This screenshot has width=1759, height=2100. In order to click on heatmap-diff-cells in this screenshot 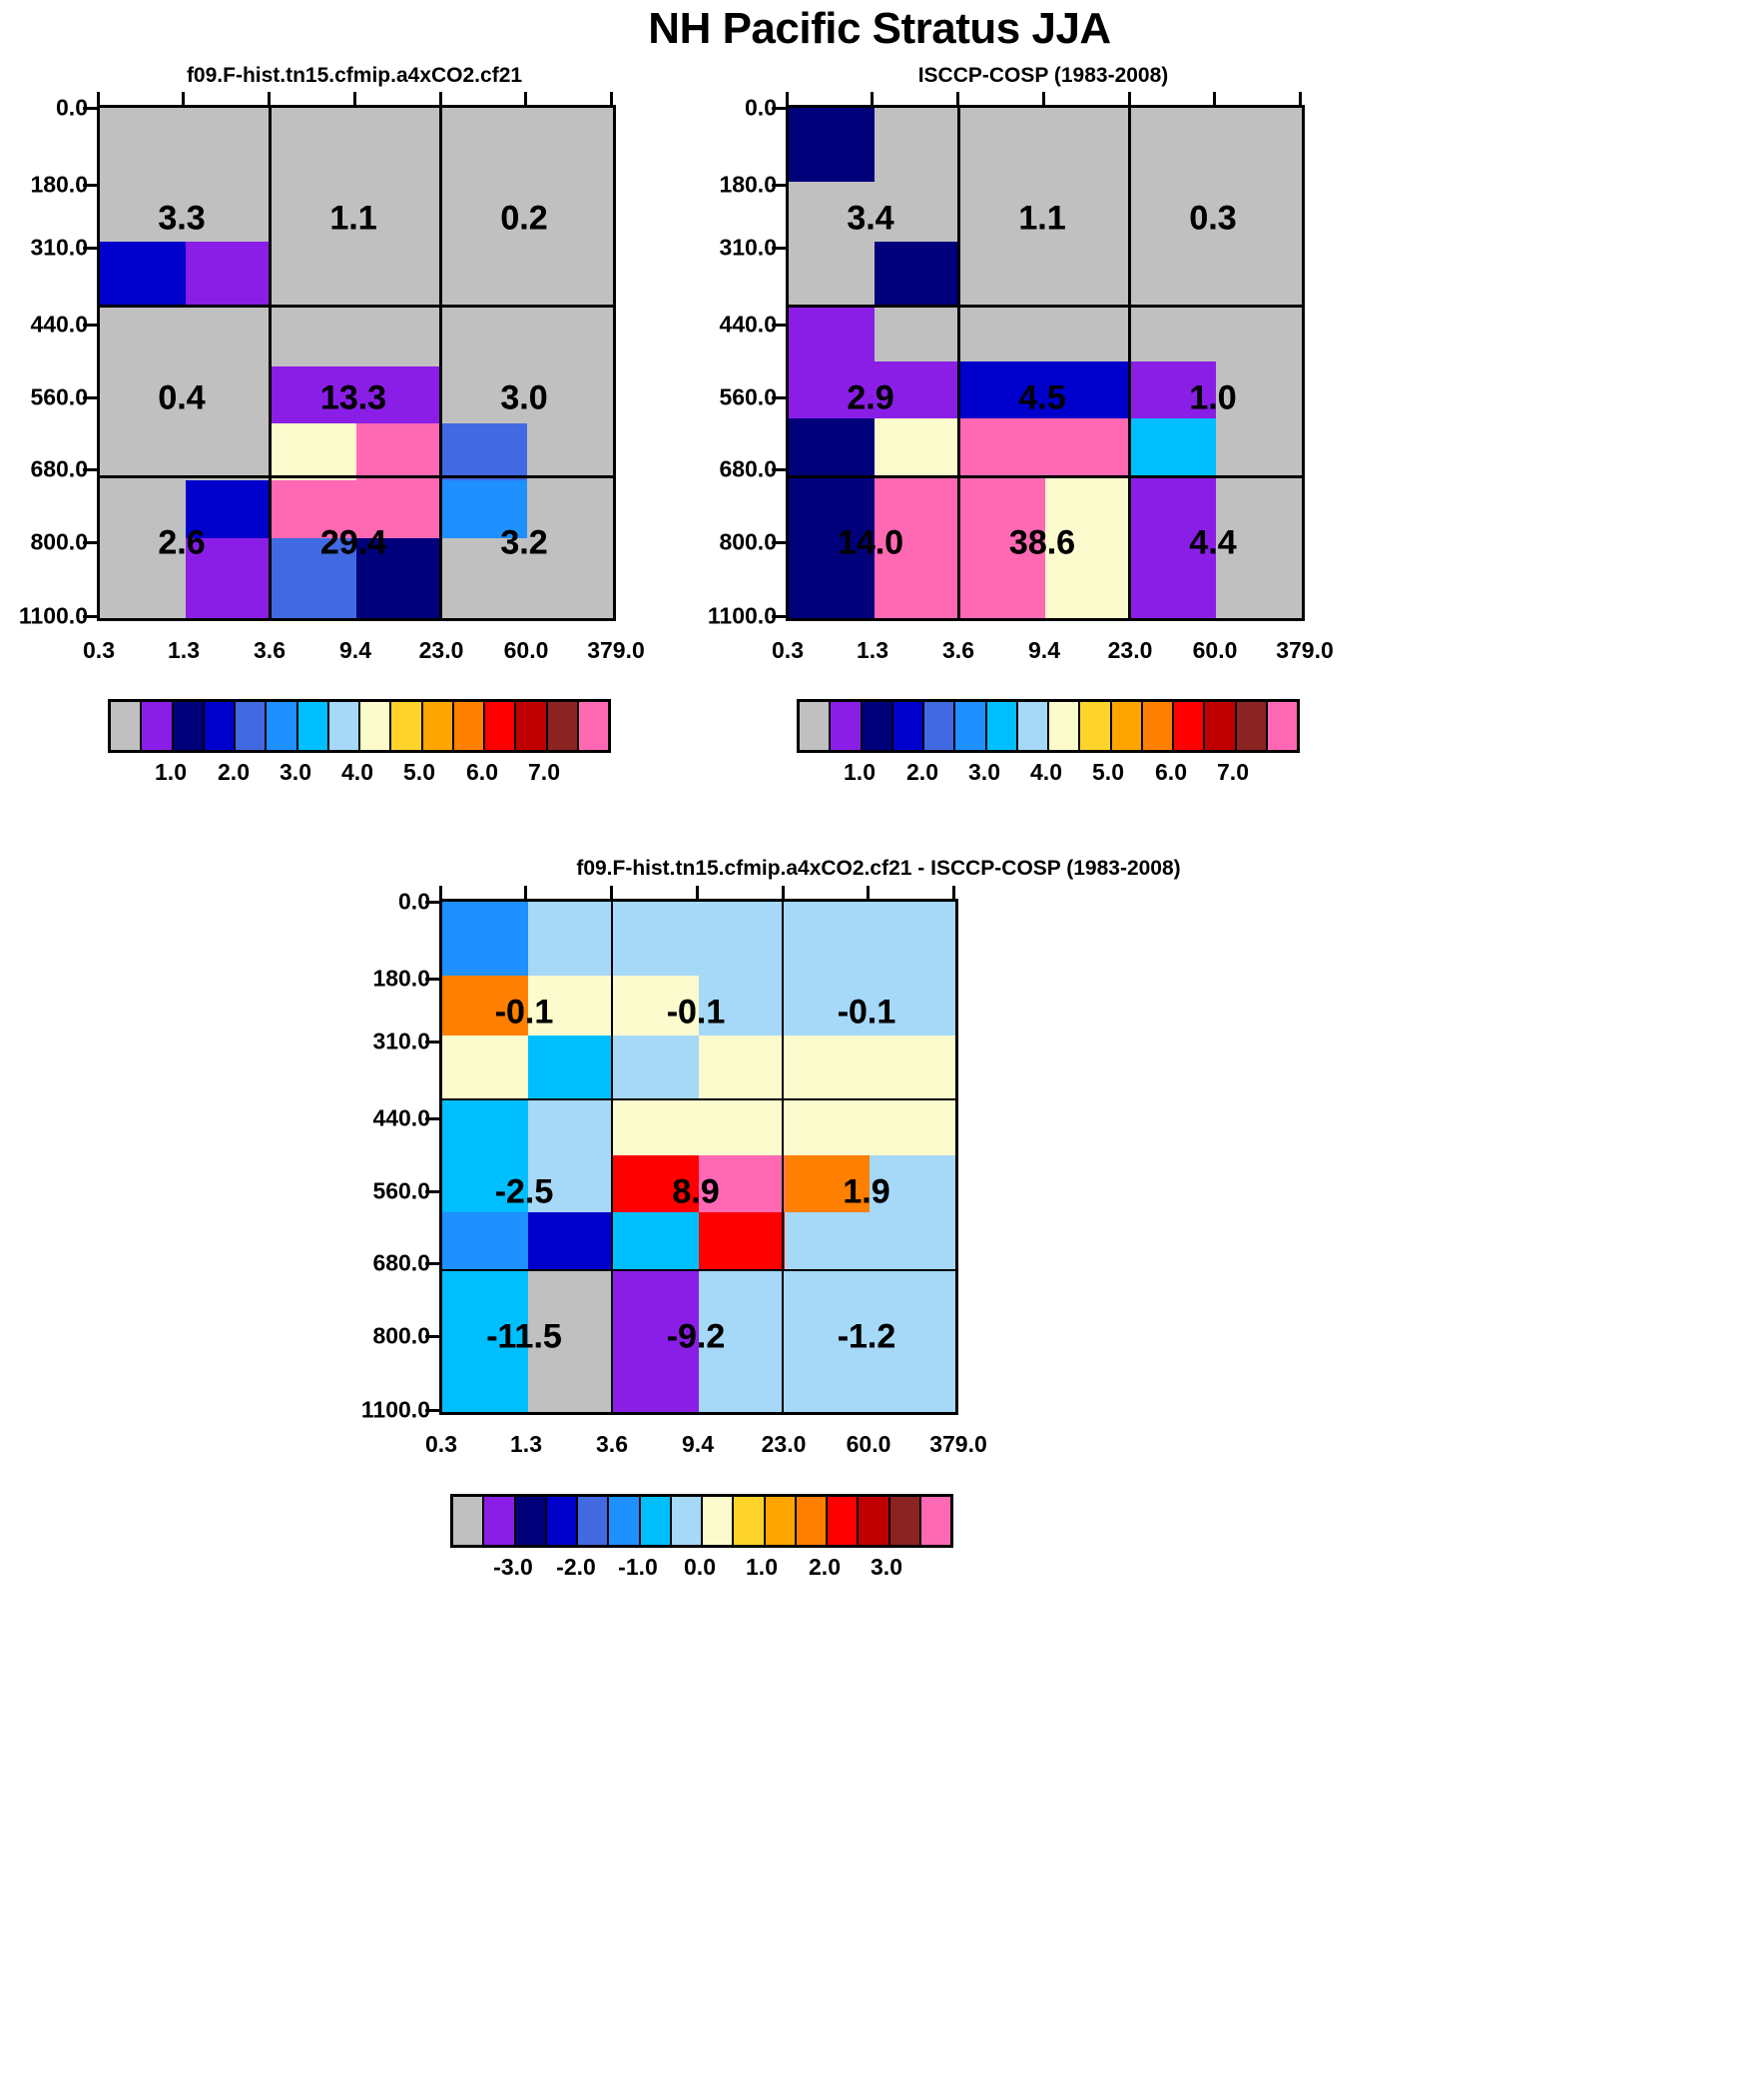, I will do `click(698, 1157)`.